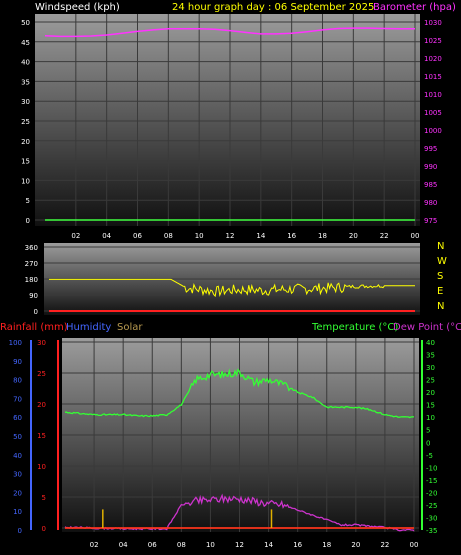 This screenshot has height=555, width=461. Describe the element at coordinates (17, 362) in the screenshot. I see `humidity-tick: 90` at that location.